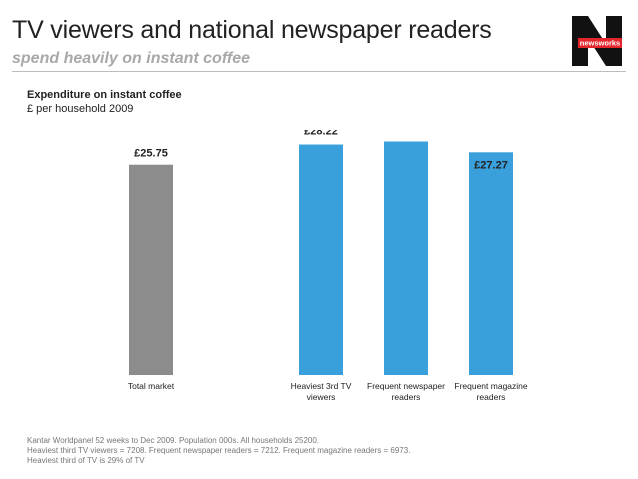  What do you see at coordinates (491, 386) in the screenshot?
I see `category-label: Frequent magazine` at bounding box center [491, 386].